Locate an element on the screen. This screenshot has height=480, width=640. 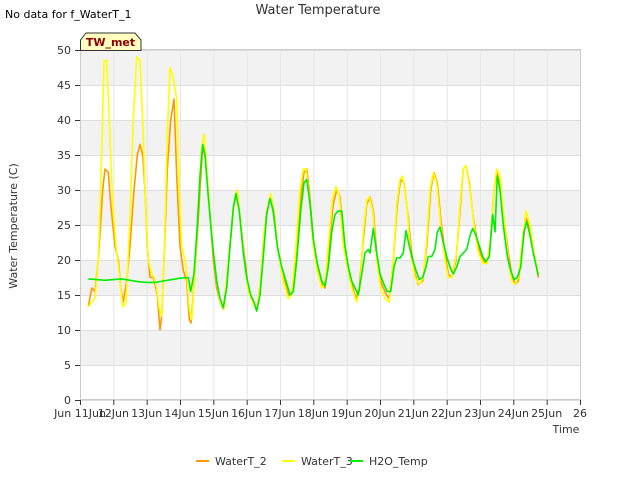
x-tick-label: 17Jun is located at coordinates (279, 413).